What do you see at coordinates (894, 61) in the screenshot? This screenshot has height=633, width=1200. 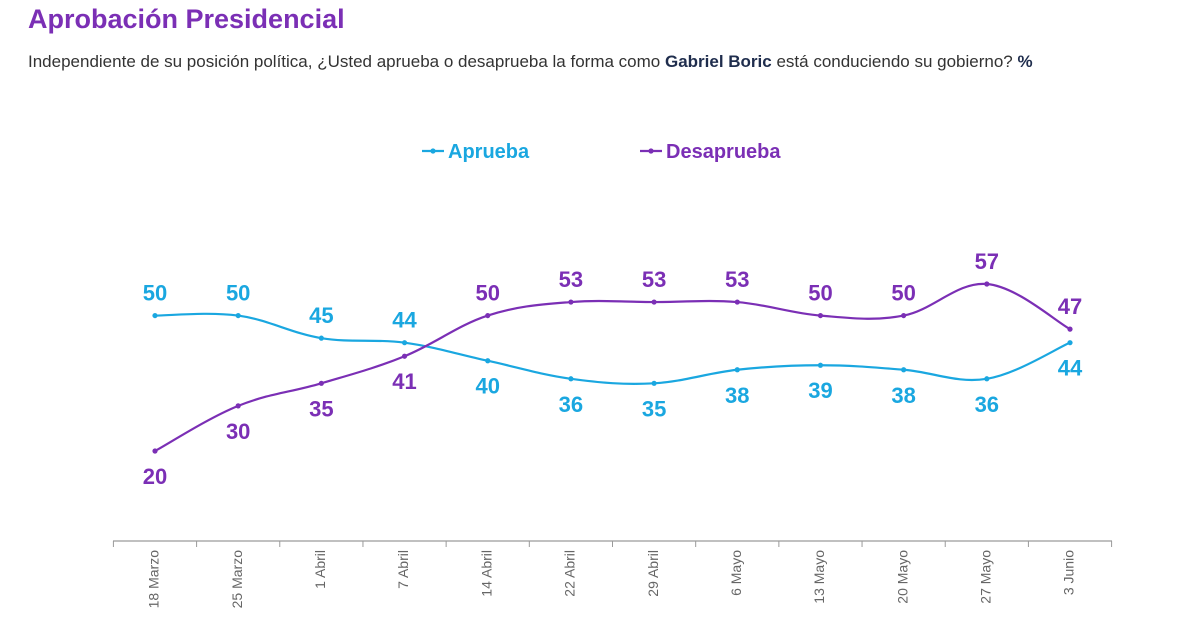 I see `subtitle-question-end: está conduciendo su gobierno?` at bounding box center [894, 61].